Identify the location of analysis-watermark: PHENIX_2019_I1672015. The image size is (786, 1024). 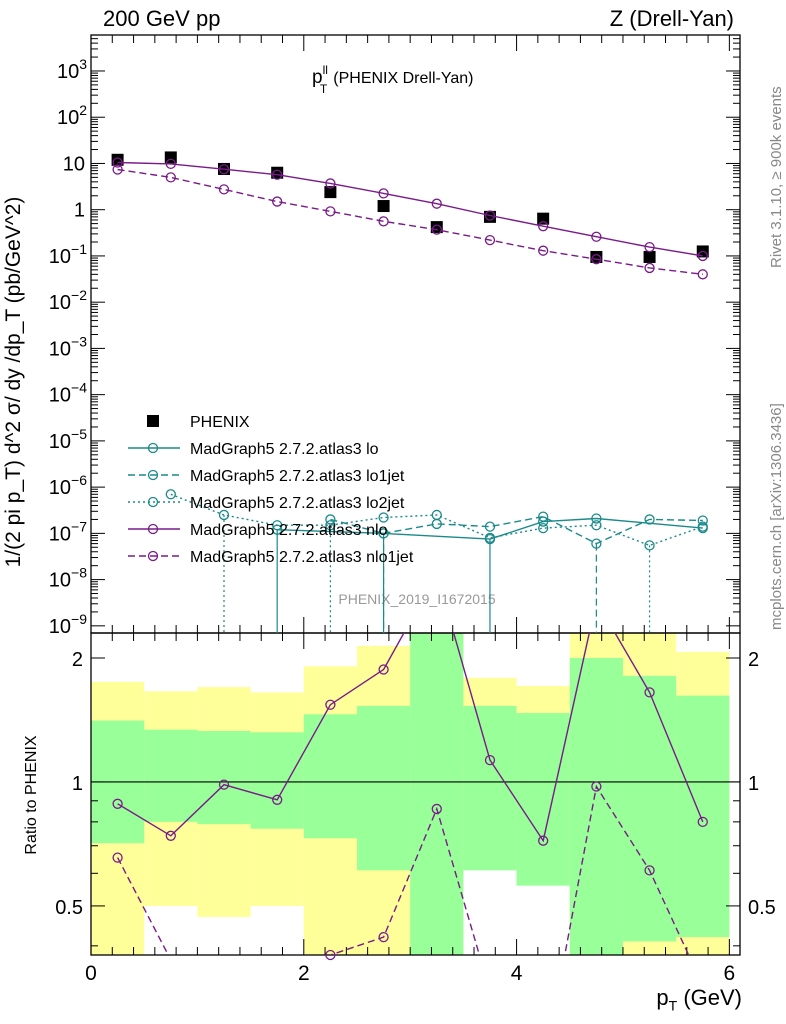
(416, 599).